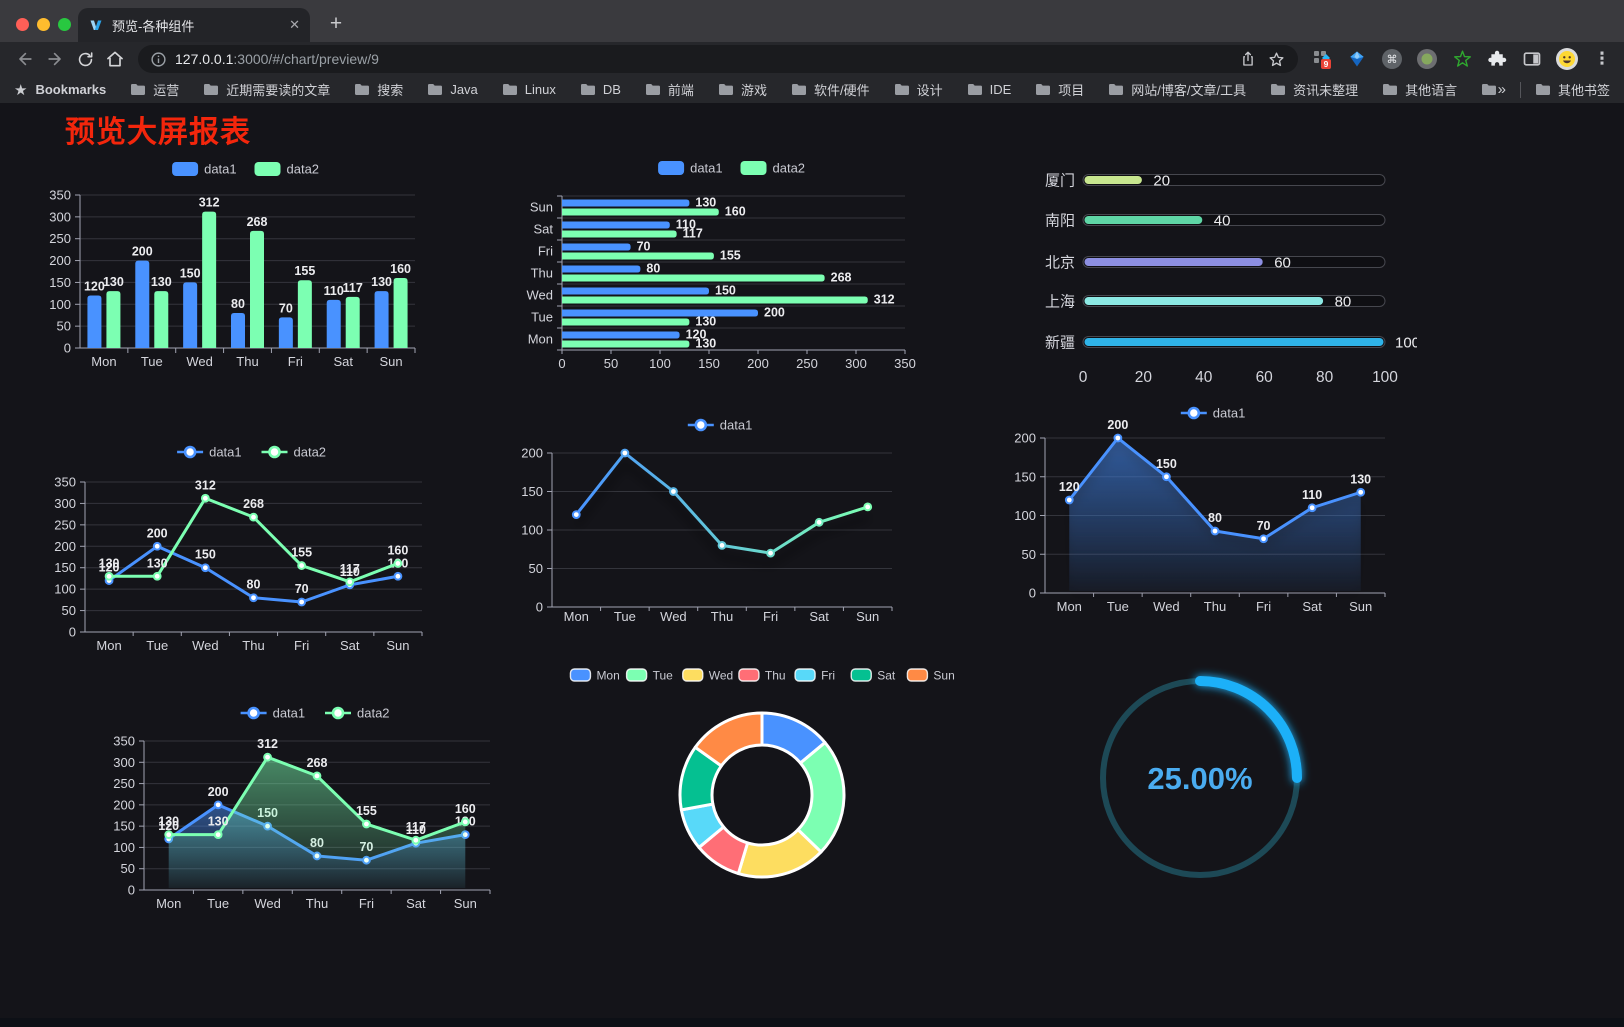  I want to click on svg-text: 110, so click(1312, 495).